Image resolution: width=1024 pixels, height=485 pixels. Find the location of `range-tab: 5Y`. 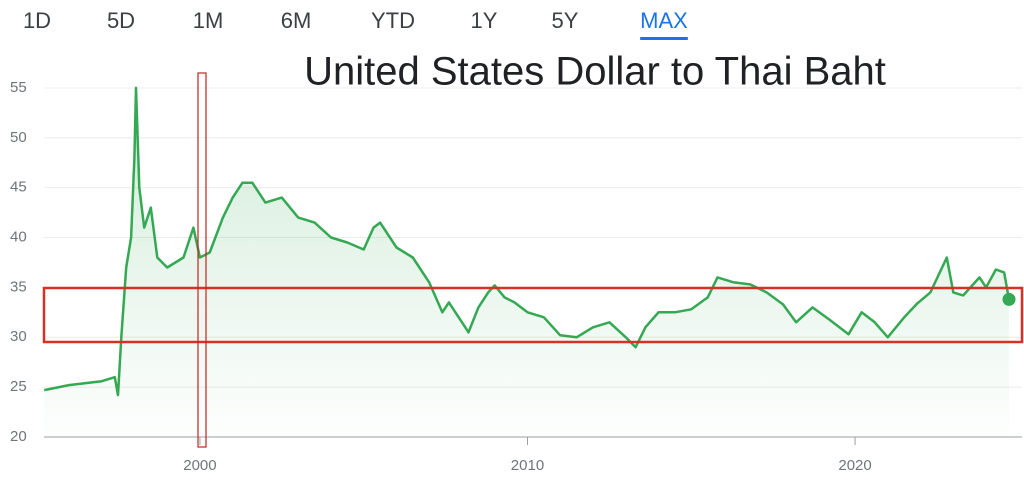

range-tab: 5Y is located at coordinates (565, 20).